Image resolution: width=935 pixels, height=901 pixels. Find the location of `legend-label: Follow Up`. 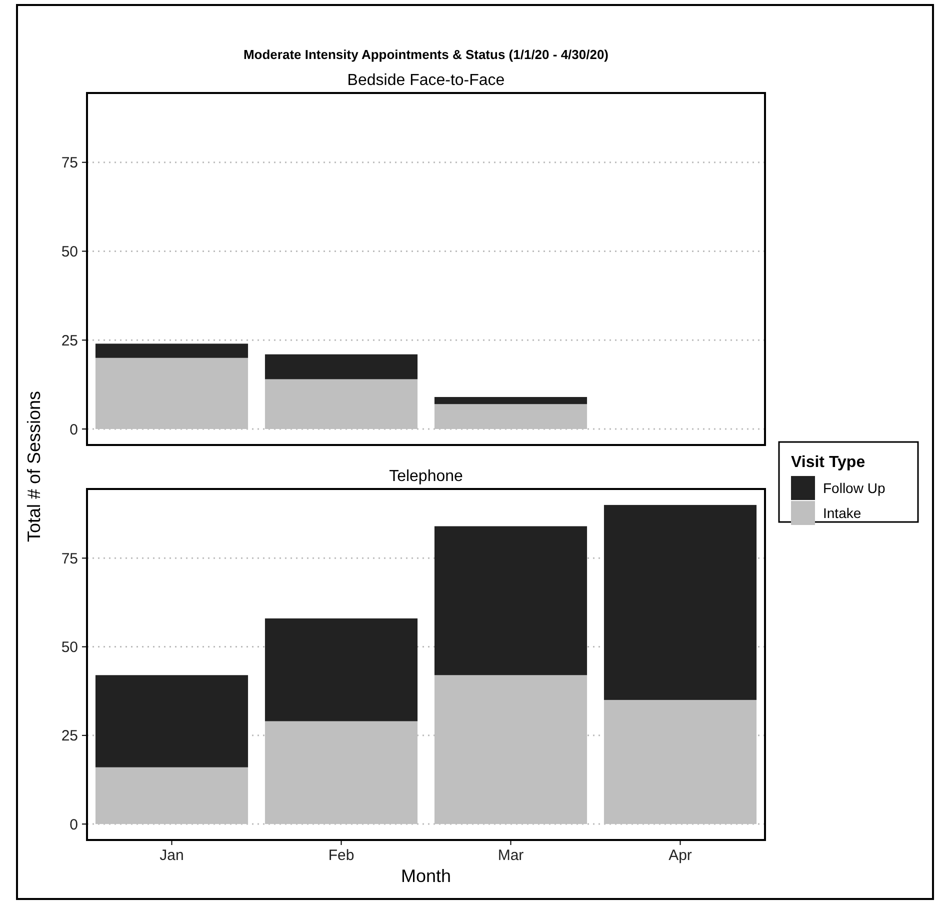

legend-label: Follow Up is located at coordinates (854, 488).